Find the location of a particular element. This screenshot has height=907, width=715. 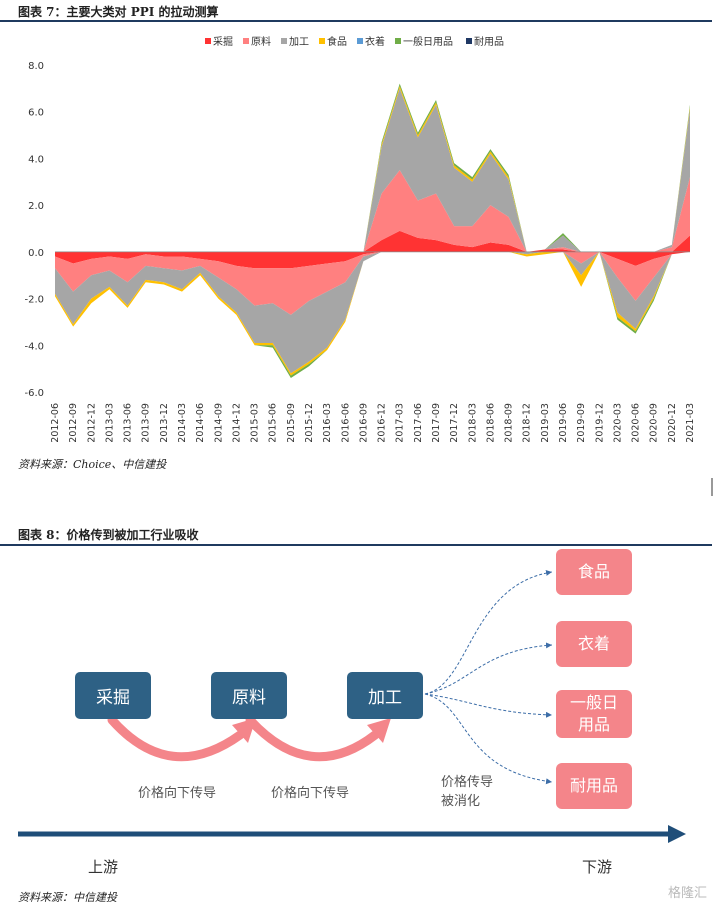

branch-to-food is located at coordinates (488, 632).